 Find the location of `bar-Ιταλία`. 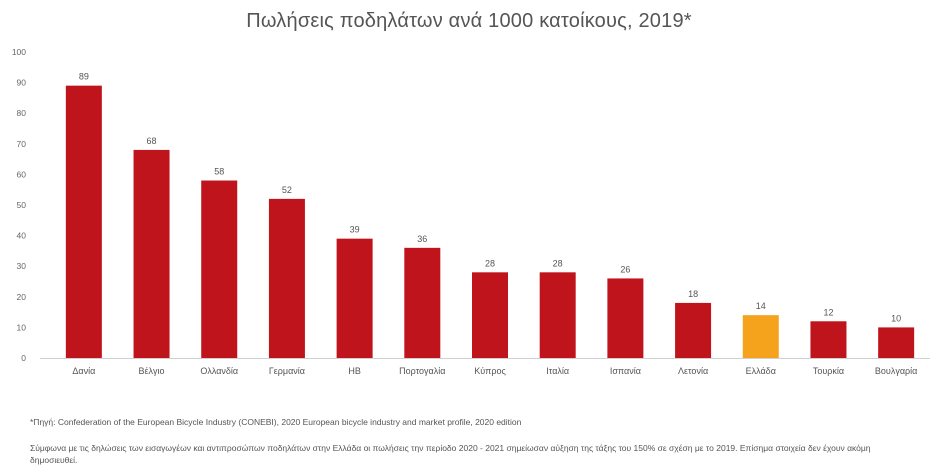

bar-Ιταλία is located at coordinates (557, 315).